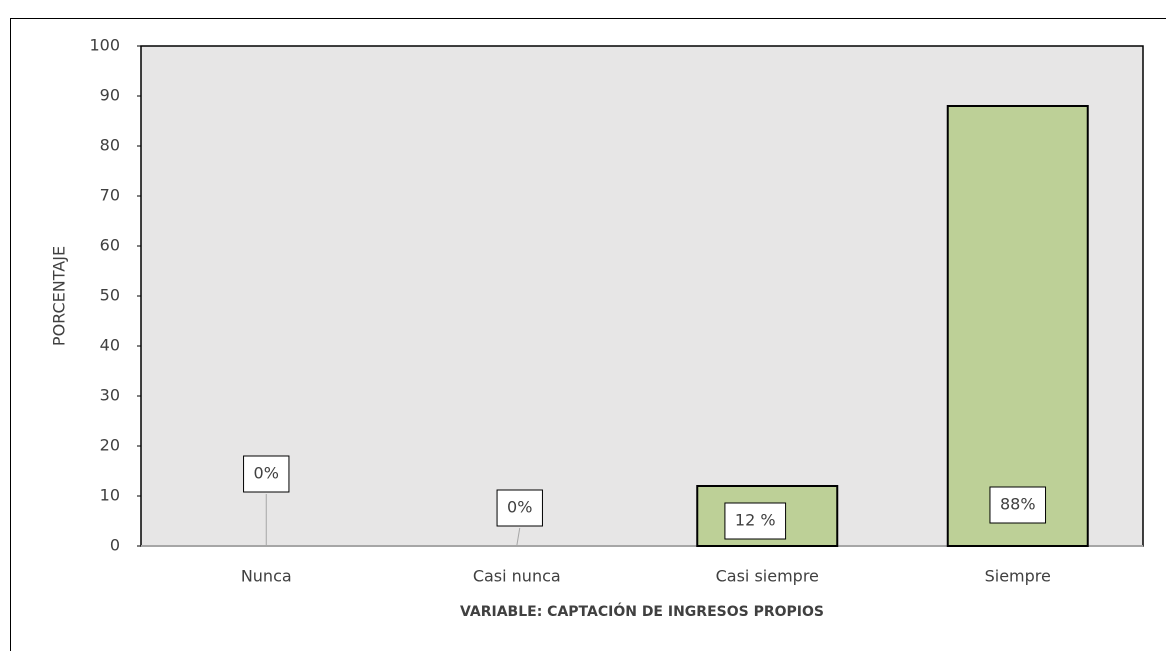  I want to click on y-tick-label: 20, so click(110, 445).